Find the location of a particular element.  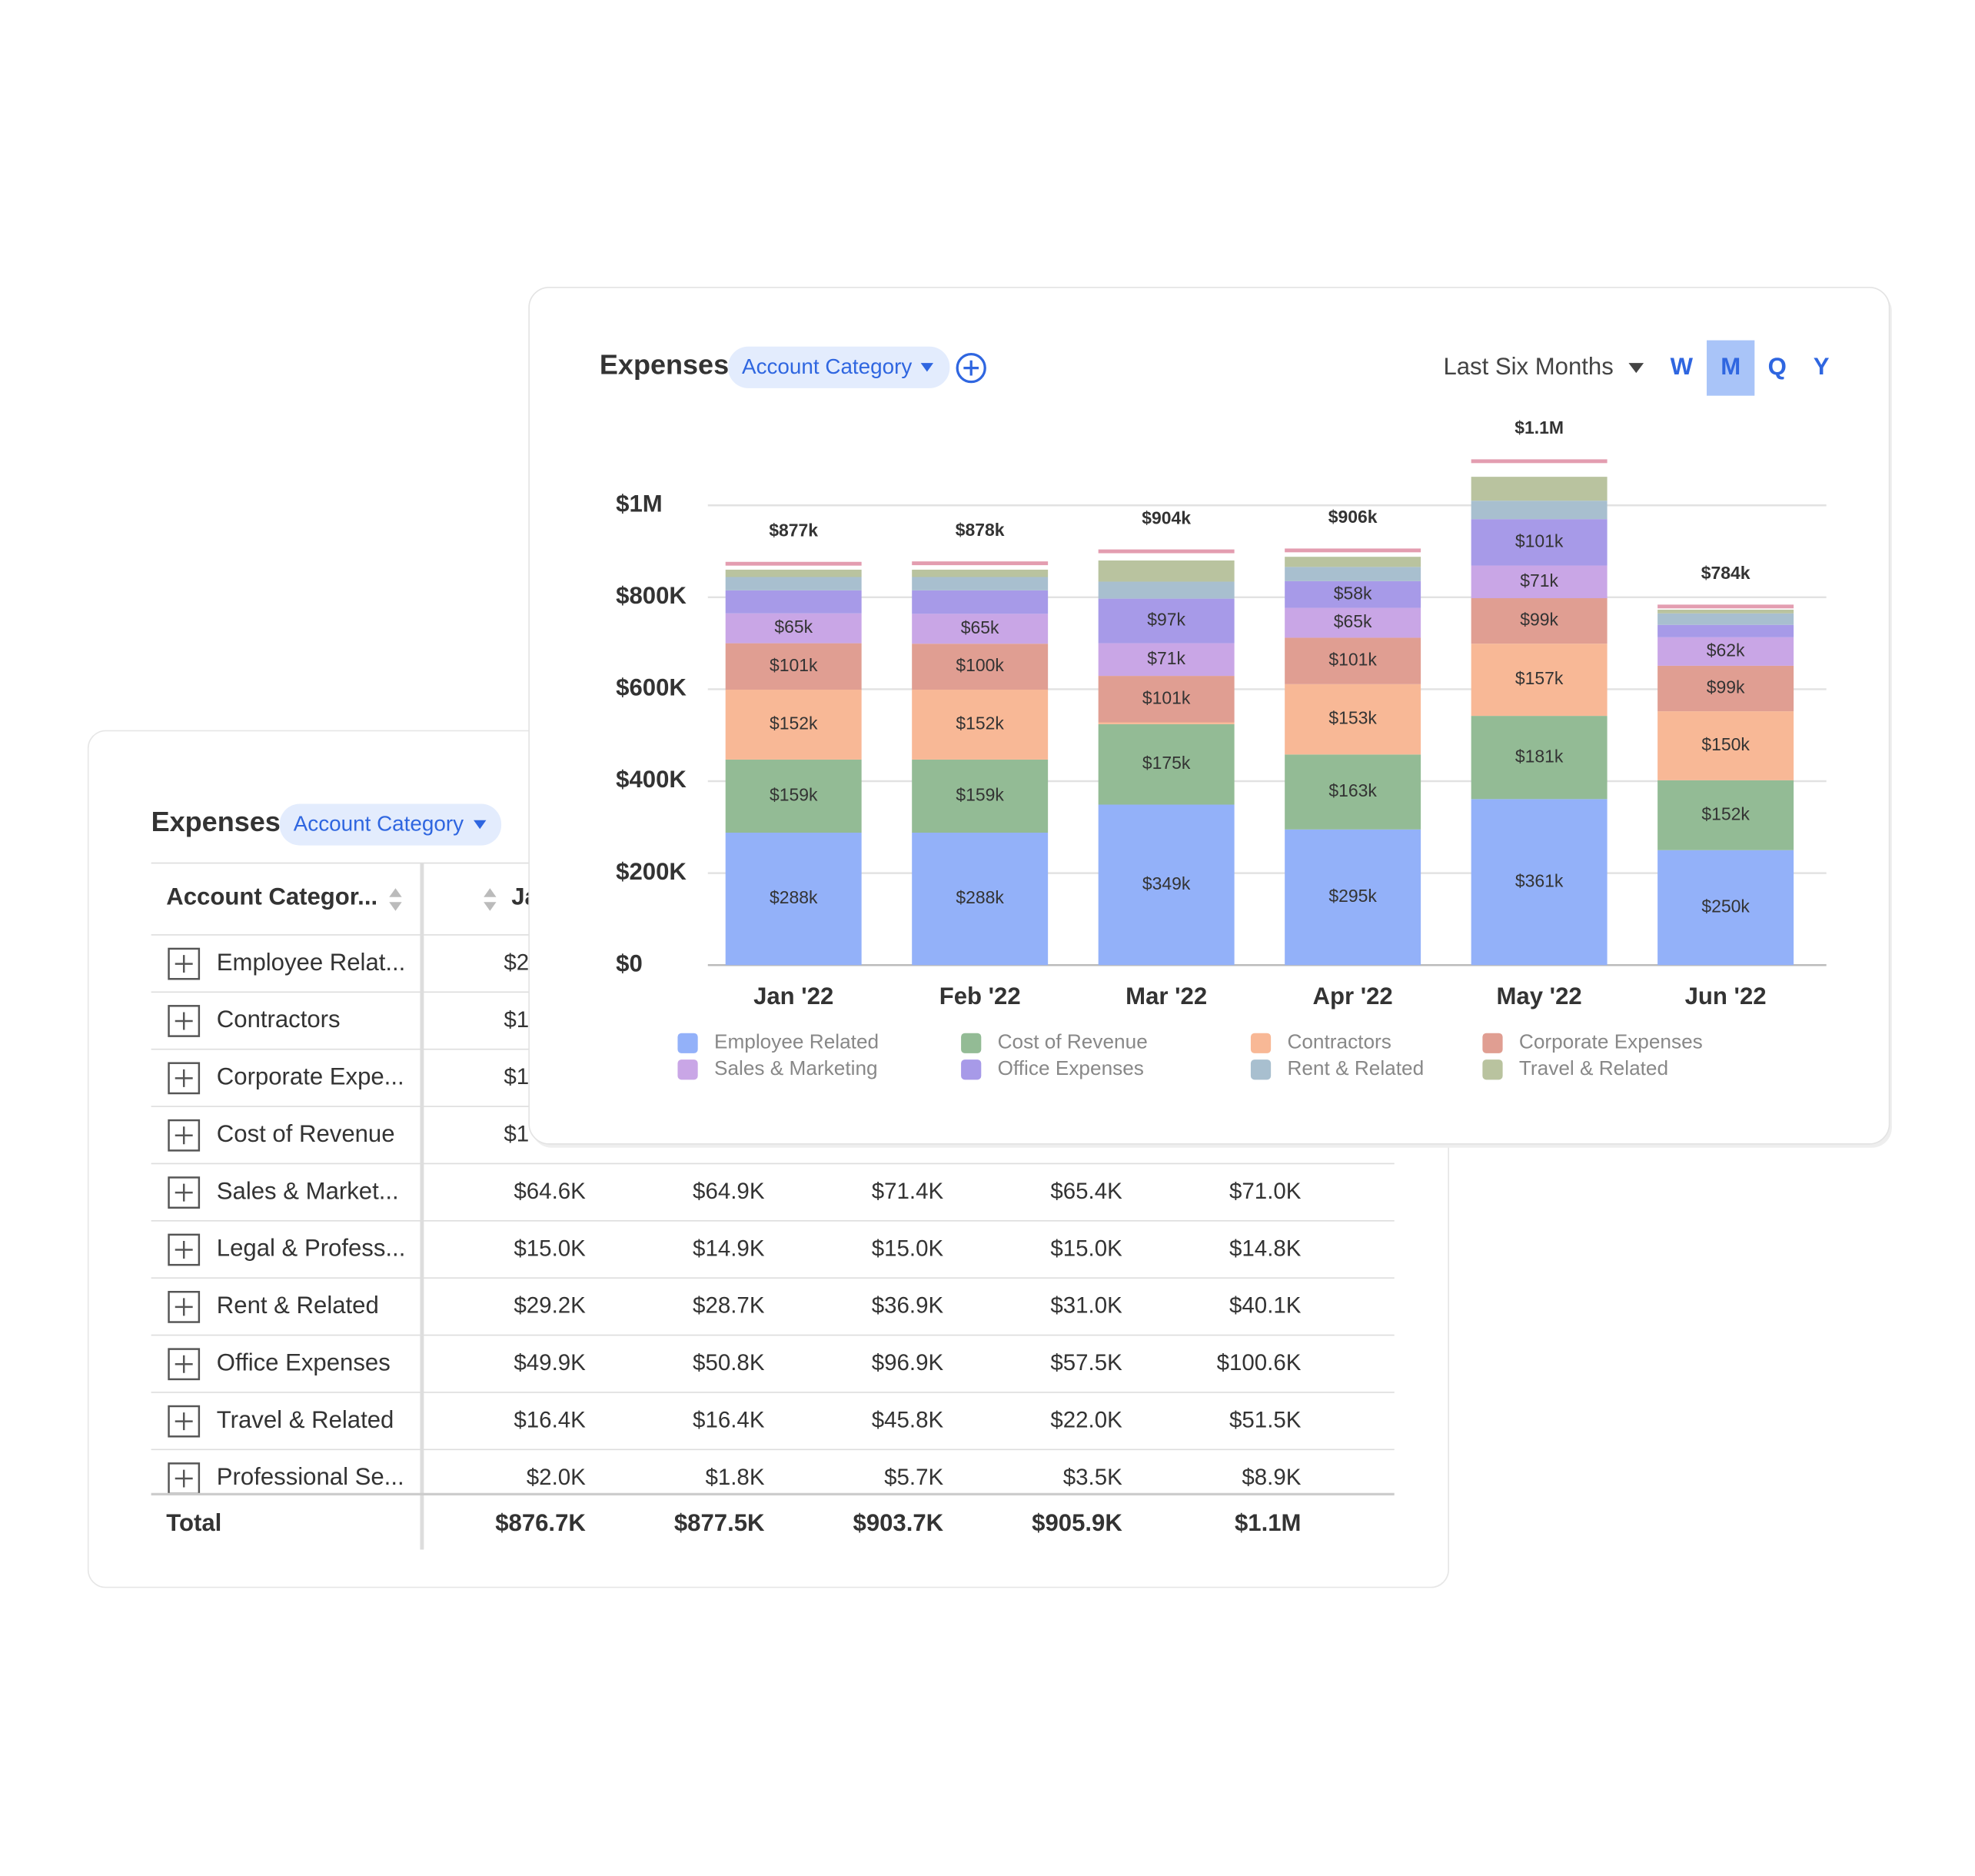

cell: $100.6K is located at coordinates (1260, 1362).